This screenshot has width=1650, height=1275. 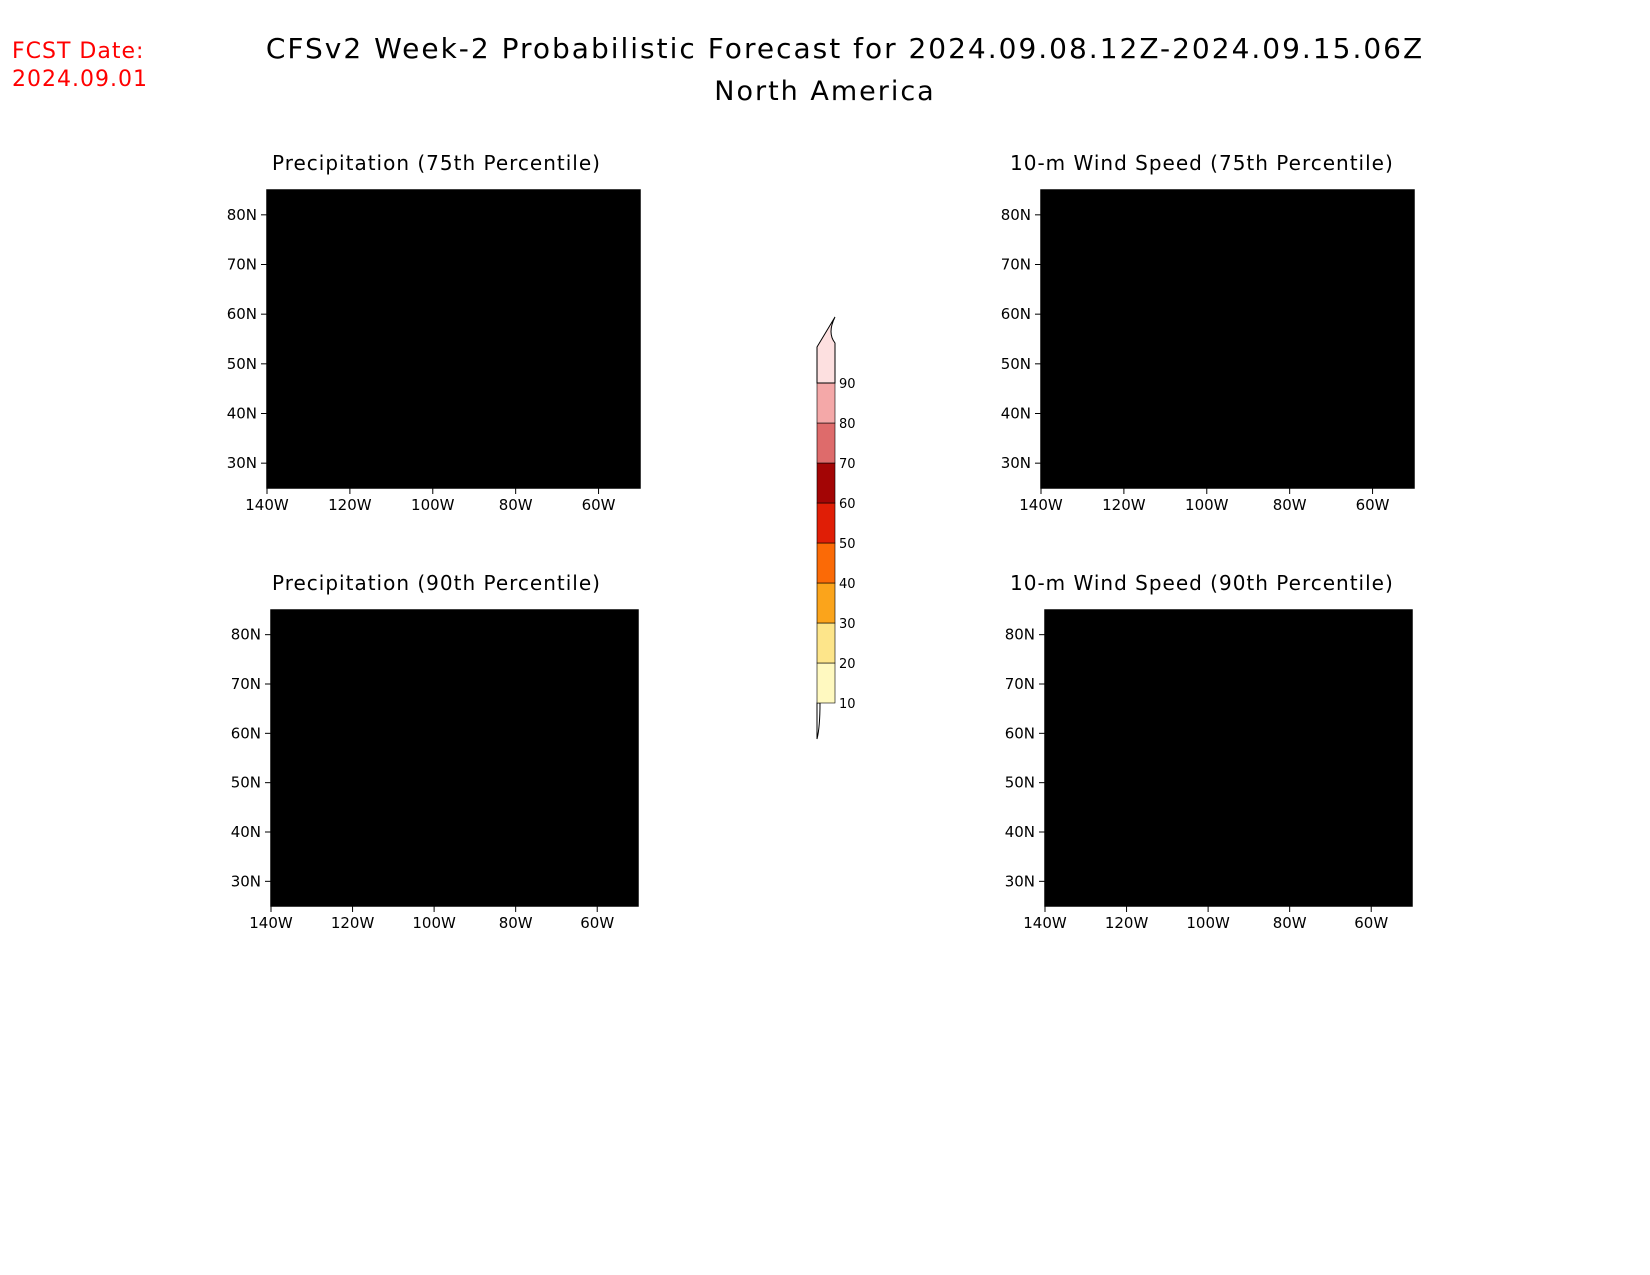 What do you see at coordinates (1202, 163) in the screenshot?
I see `panel-title-wind-75: 10-m Wind Speed (75th Percentile)` at bounding box center [1202, 163].